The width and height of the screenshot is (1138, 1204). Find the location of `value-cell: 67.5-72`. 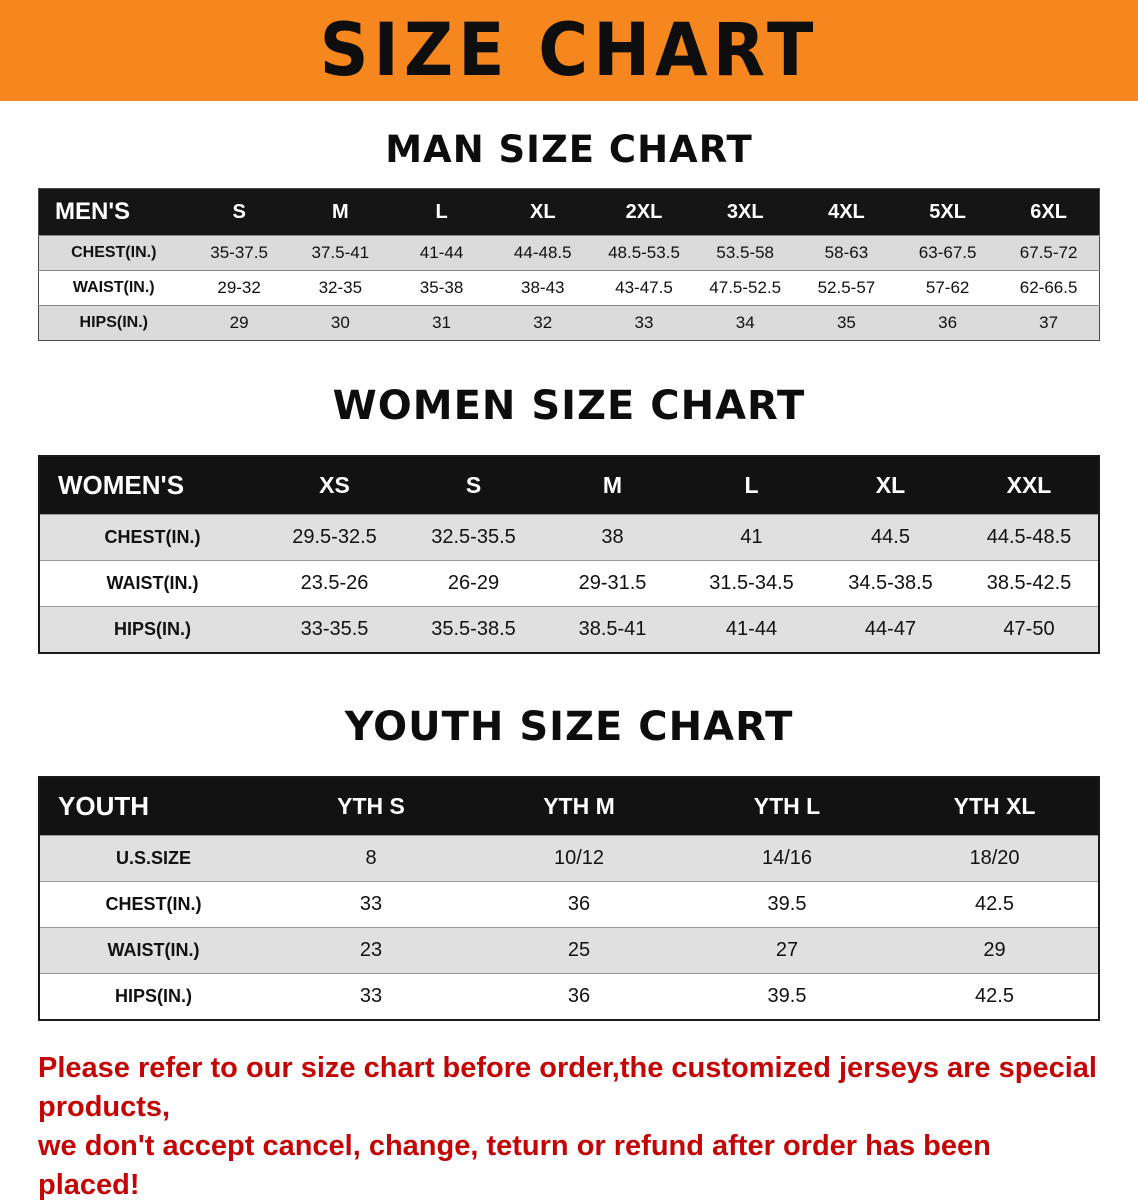

value-cell: 67.5-72 is located at coordinates (1049, 253).